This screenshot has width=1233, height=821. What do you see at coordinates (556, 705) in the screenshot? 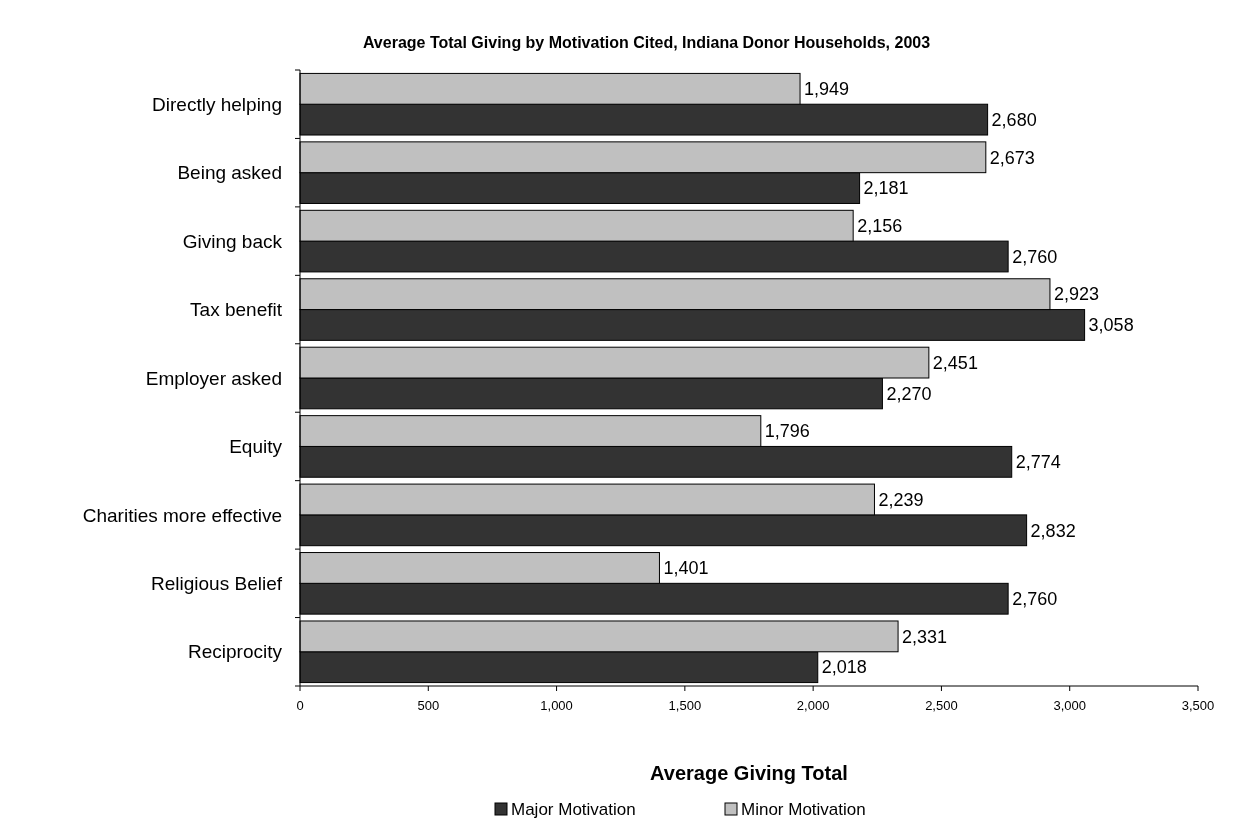
I see `x-tick-label: 1,000` at bounding box center [556, 705].